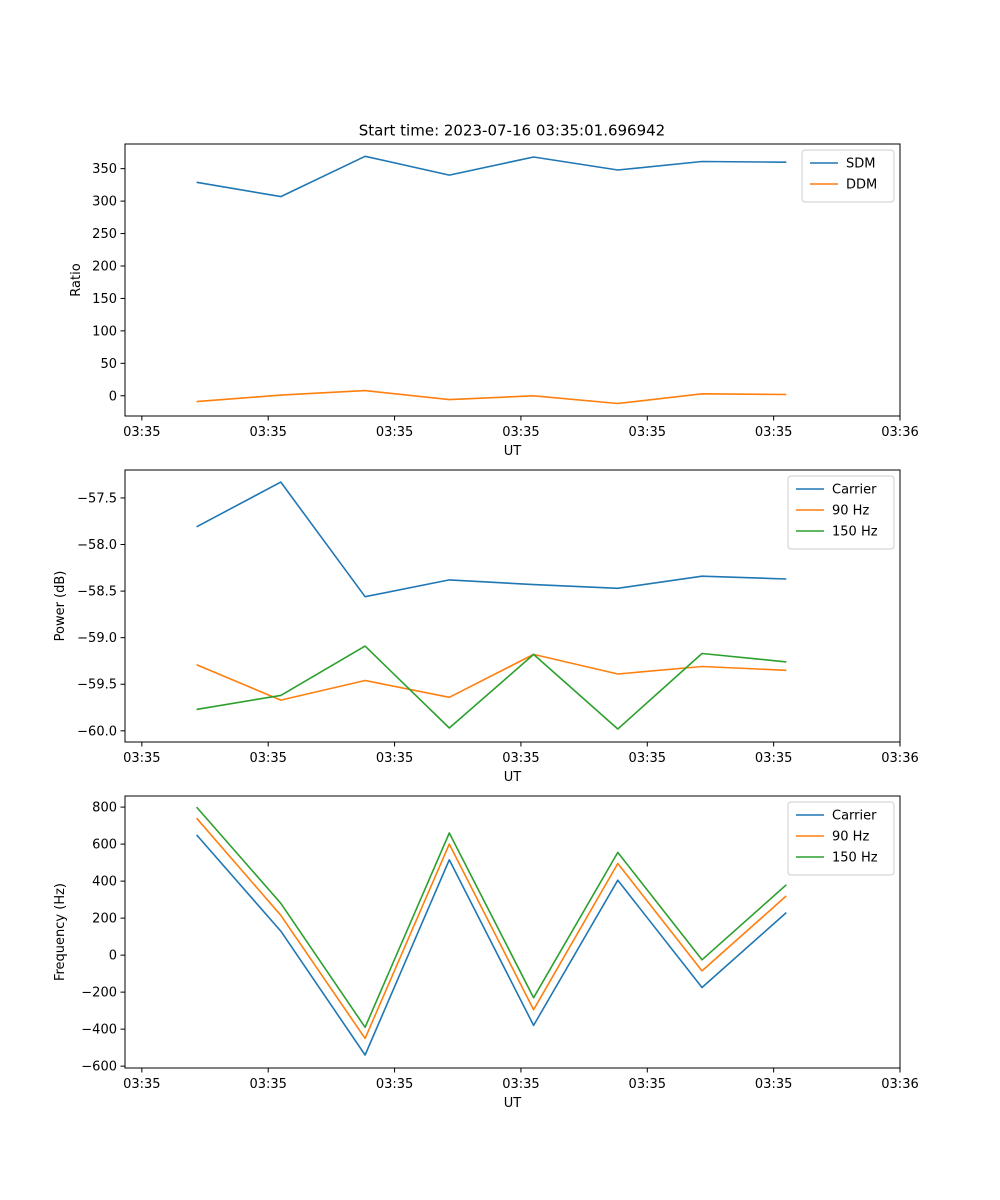 This screenshot has height=1200, width=1000. Describe the element at coordinates (104, 331) in the screenshot. I see `y-tick-label: 100` at that location.